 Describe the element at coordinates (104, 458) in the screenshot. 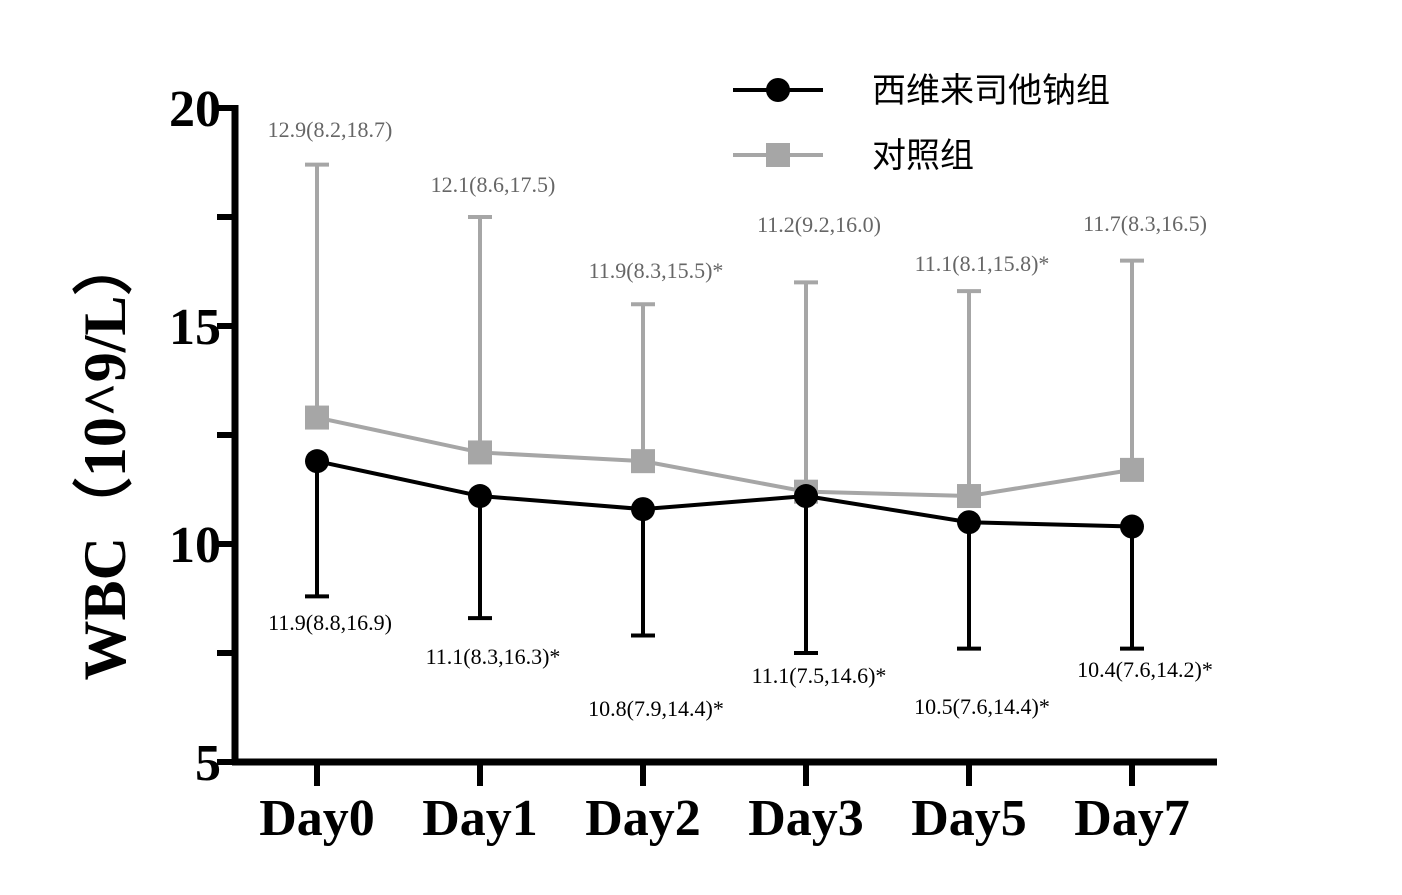

I see `y-axis-title: WBC（10^9/L）` at that location.